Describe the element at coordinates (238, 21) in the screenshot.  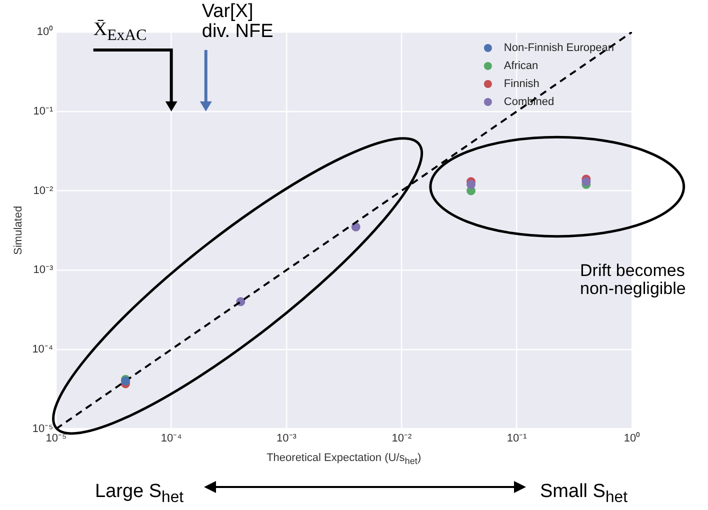
I see `annotation: Var[X] div. NFE` at that location.